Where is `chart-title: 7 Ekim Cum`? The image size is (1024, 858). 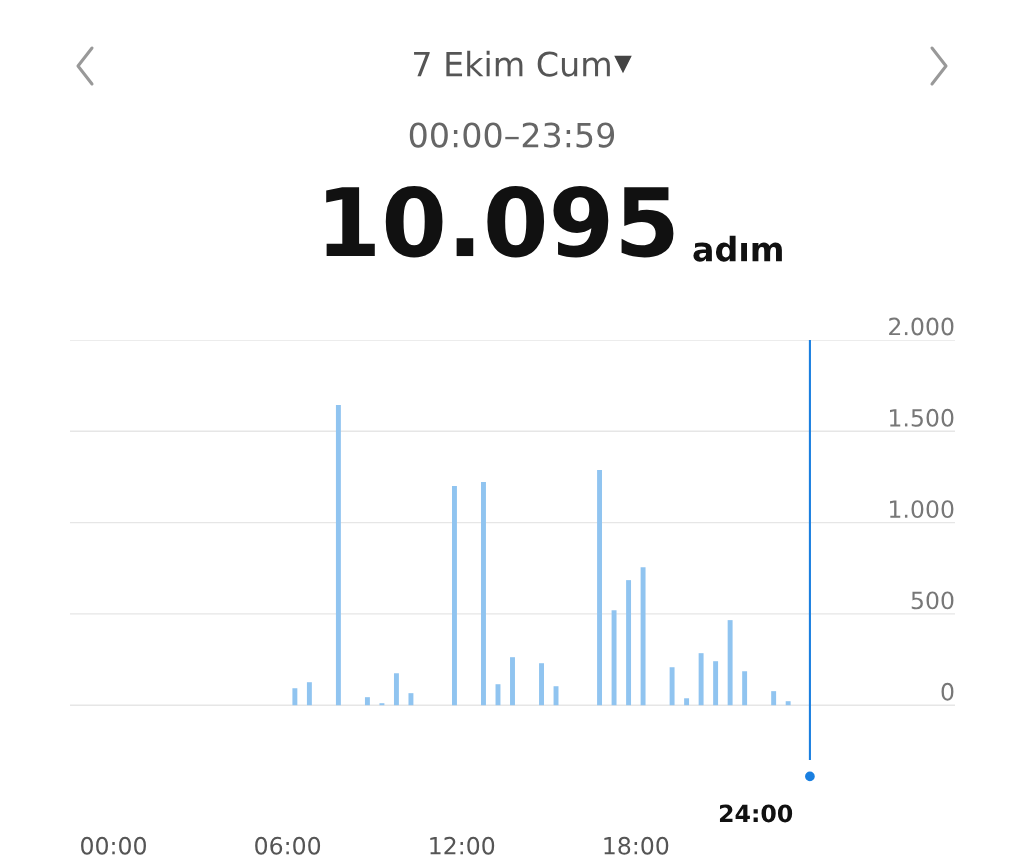 chart-title: 7 Ekim Cum is located at coordinates (512, 63).